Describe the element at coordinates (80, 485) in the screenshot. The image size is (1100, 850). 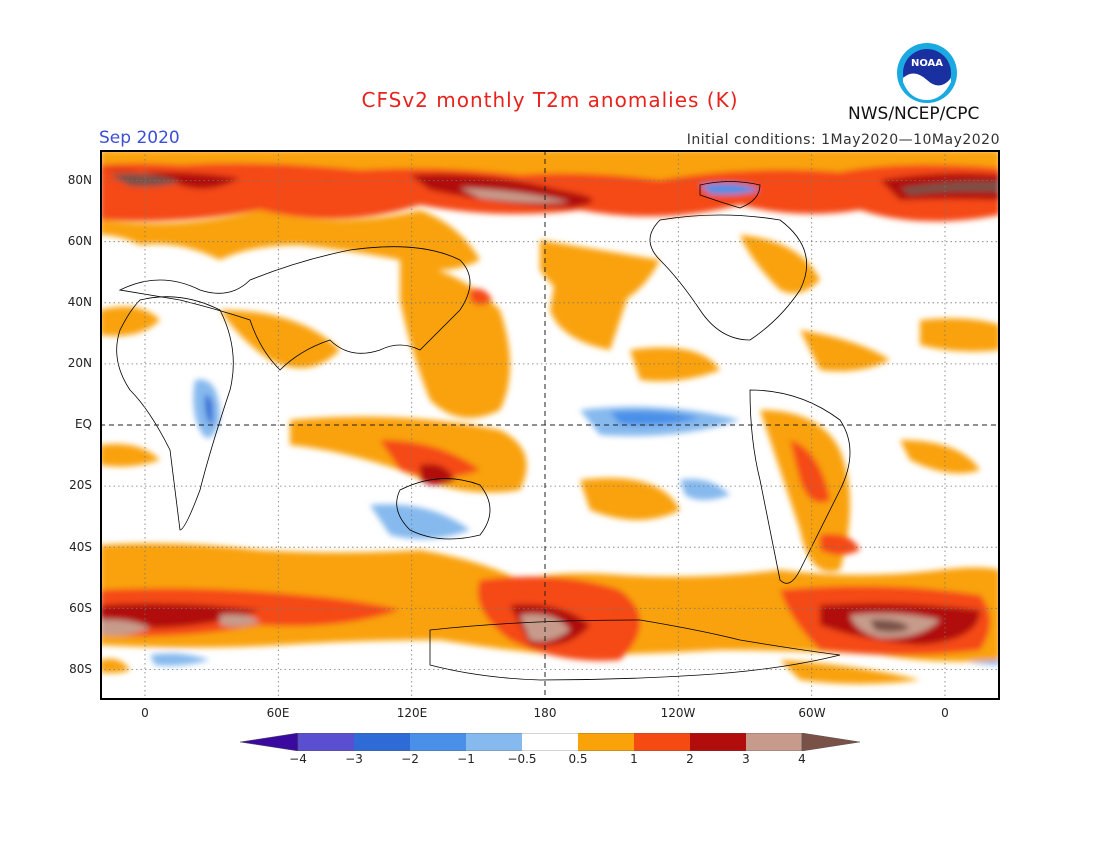
I see `lat-label: 20S` at that location.